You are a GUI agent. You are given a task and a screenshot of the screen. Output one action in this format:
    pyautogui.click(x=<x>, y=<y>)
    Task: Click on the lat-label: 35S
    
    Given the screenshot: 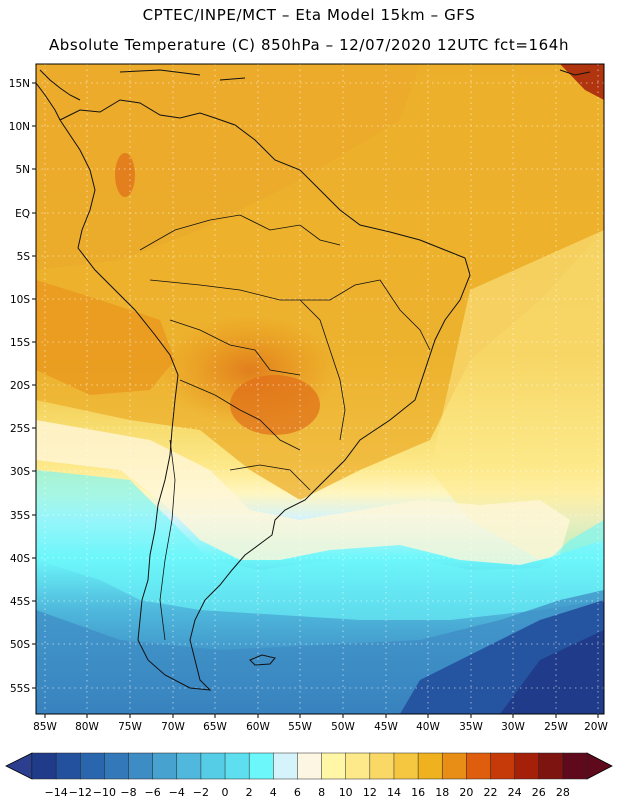 What is the action you would take?
    pyautogui.click(x=20, y=516)
    